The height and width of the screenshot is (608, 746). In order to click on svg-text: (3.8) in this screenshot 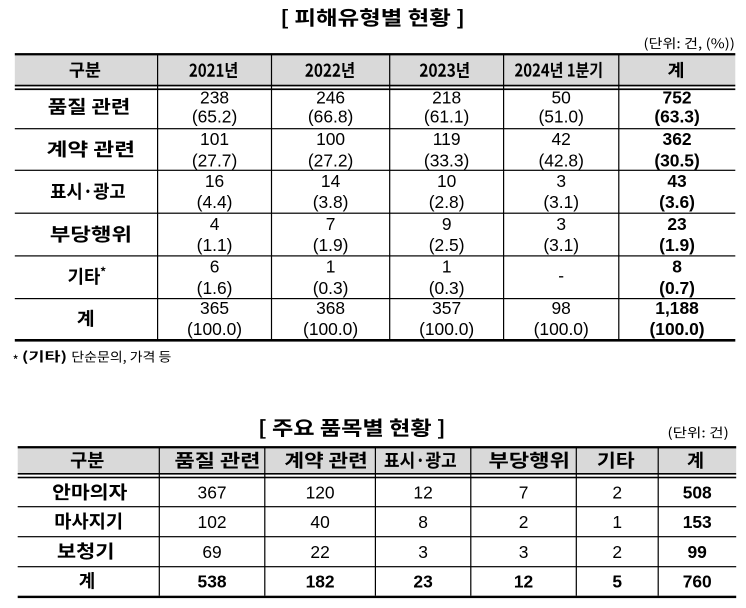, I will do `click(331, 202)`.